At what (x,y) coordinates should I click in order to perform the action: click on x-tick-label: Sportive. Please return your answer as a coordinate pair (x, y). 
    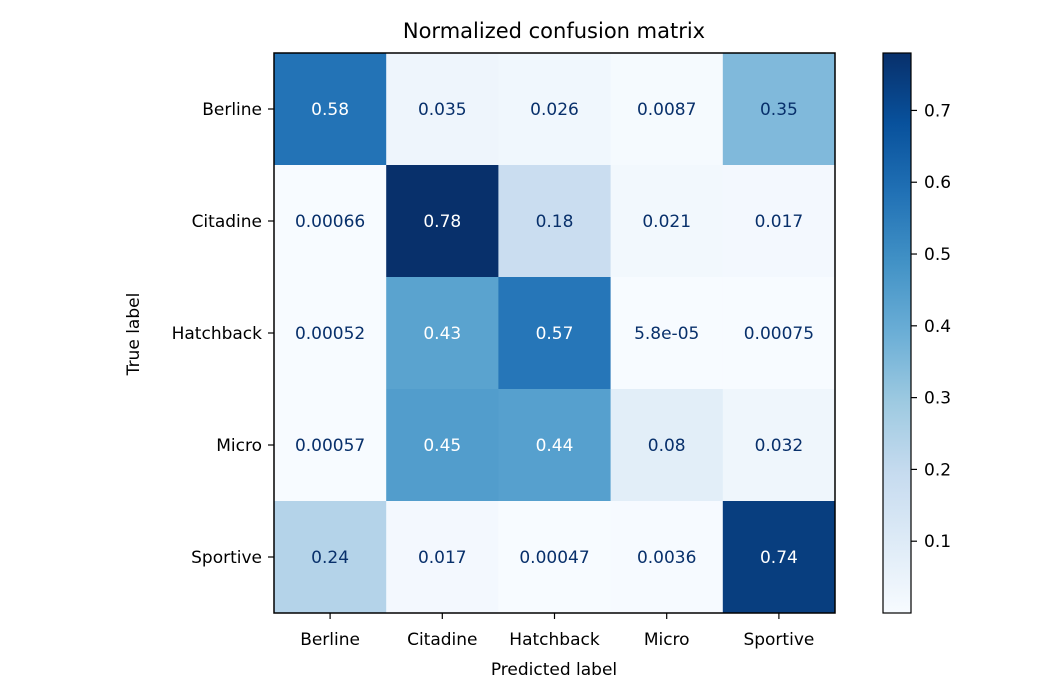
    Looking at the image, I should click on (778, 640).